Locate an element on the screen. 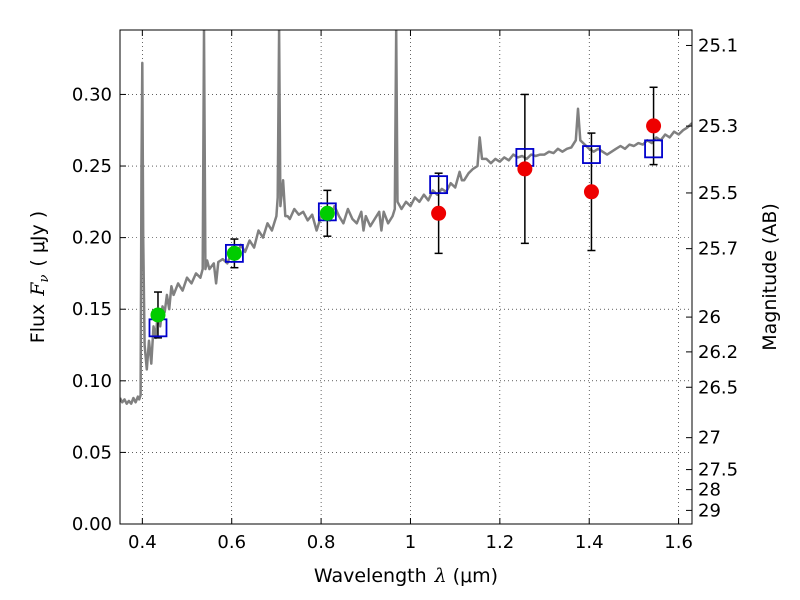  x-axis-symbol: λ is located at coordinates (440, 576).